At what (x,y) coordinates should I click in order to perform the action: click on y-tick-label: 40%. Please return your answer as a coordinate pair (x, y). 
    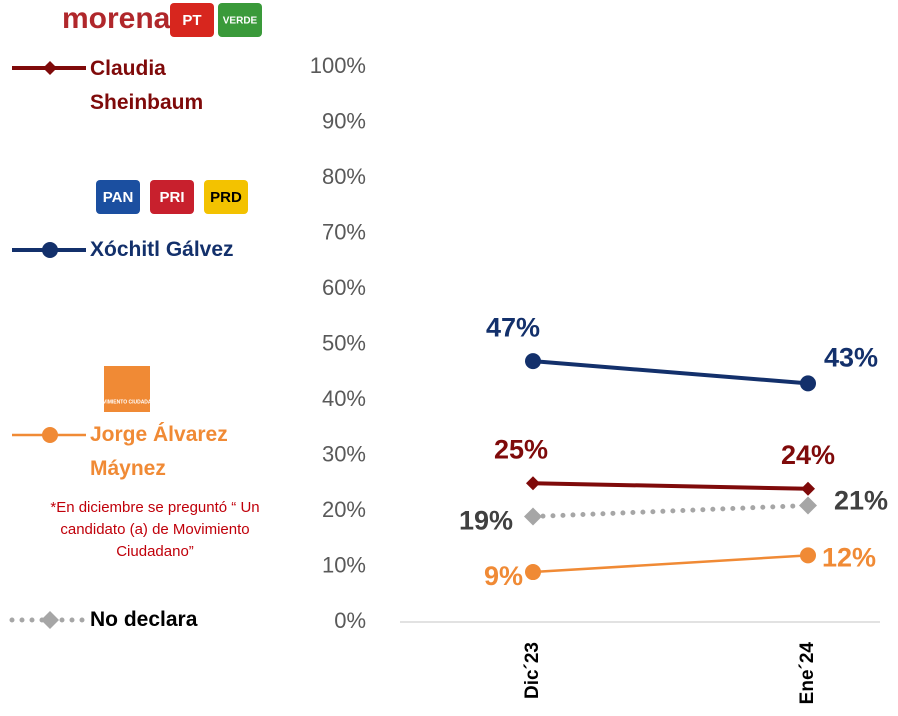
    Looking at the image, I should click on (344, 398).